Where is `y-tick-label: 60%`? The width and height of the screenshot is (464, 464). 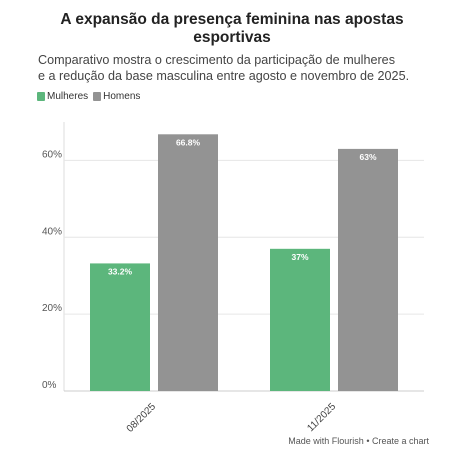
y-tick-label: 60% is located at coordinates (52, 154).